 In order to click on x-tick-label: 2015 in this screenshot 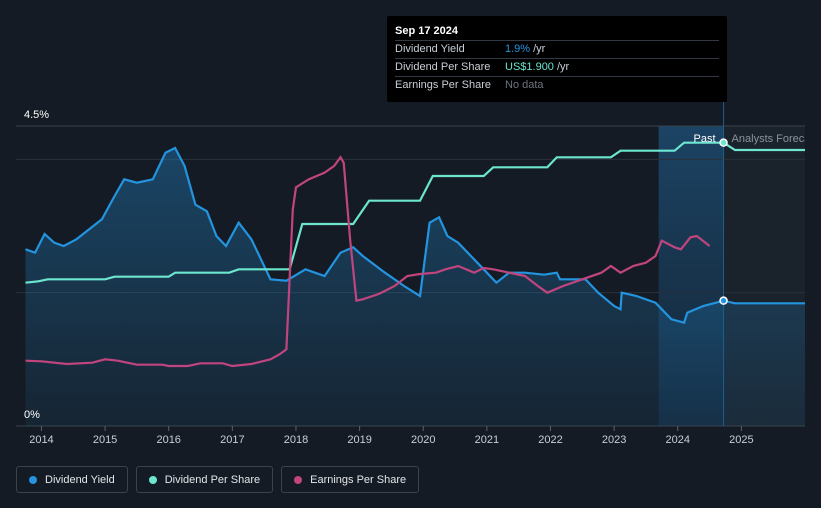, I will do `click(105, 440)`.